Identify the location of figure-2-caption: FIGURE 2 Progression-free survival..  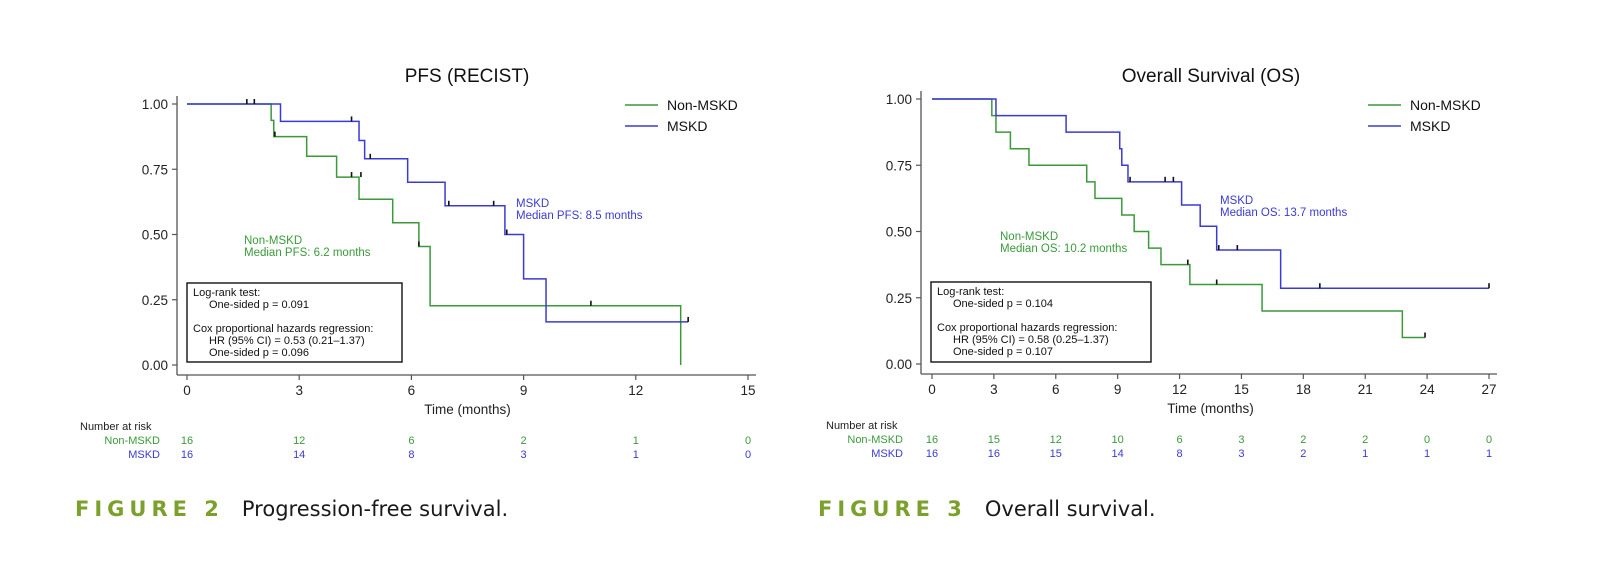
(291, 509).